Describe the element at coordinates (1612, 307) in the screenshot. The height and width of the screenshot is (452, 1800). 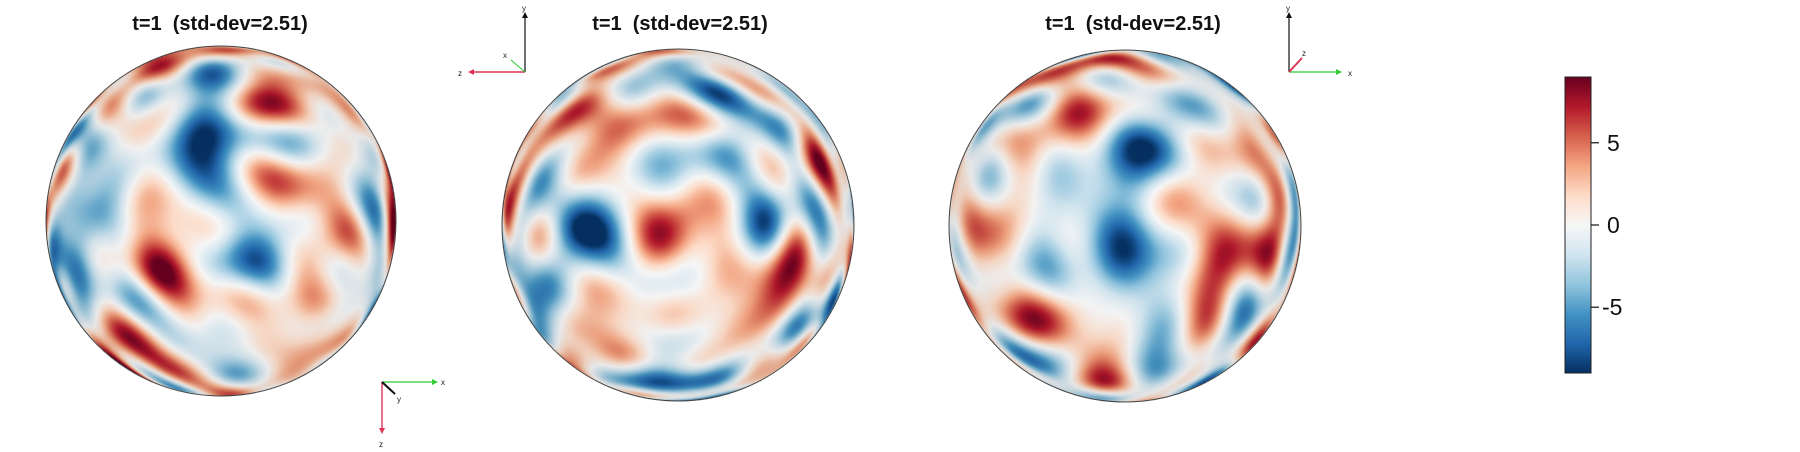
I see `colorbar-tick-label: -5` at that location.